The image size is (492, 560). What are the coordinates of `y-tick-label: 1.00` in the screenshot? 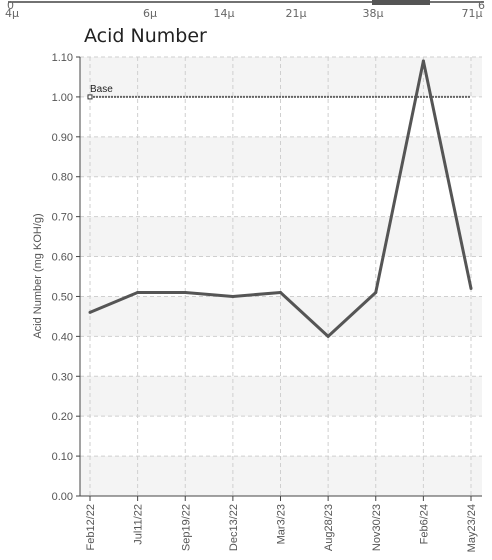 It's located at (62, 98).